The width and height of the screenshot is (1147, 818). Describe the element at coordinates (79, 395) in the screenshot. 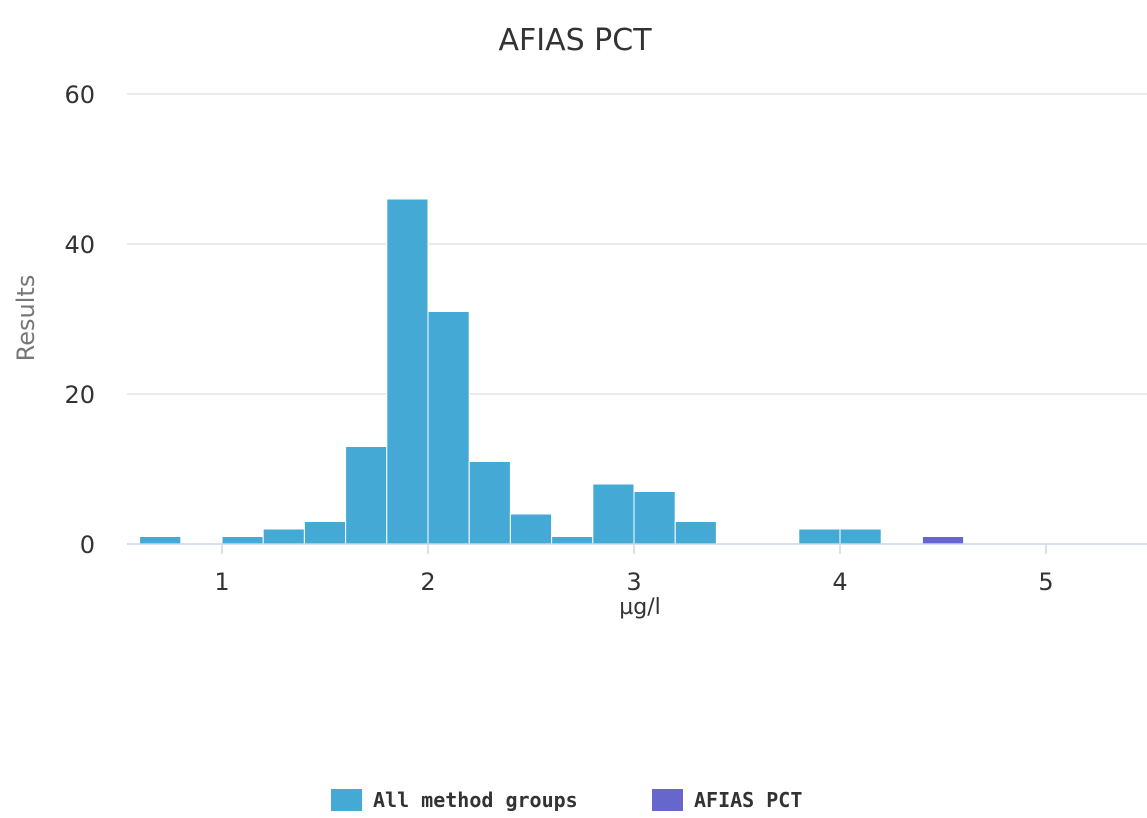

I see `y-tick-label: 20` at that location.